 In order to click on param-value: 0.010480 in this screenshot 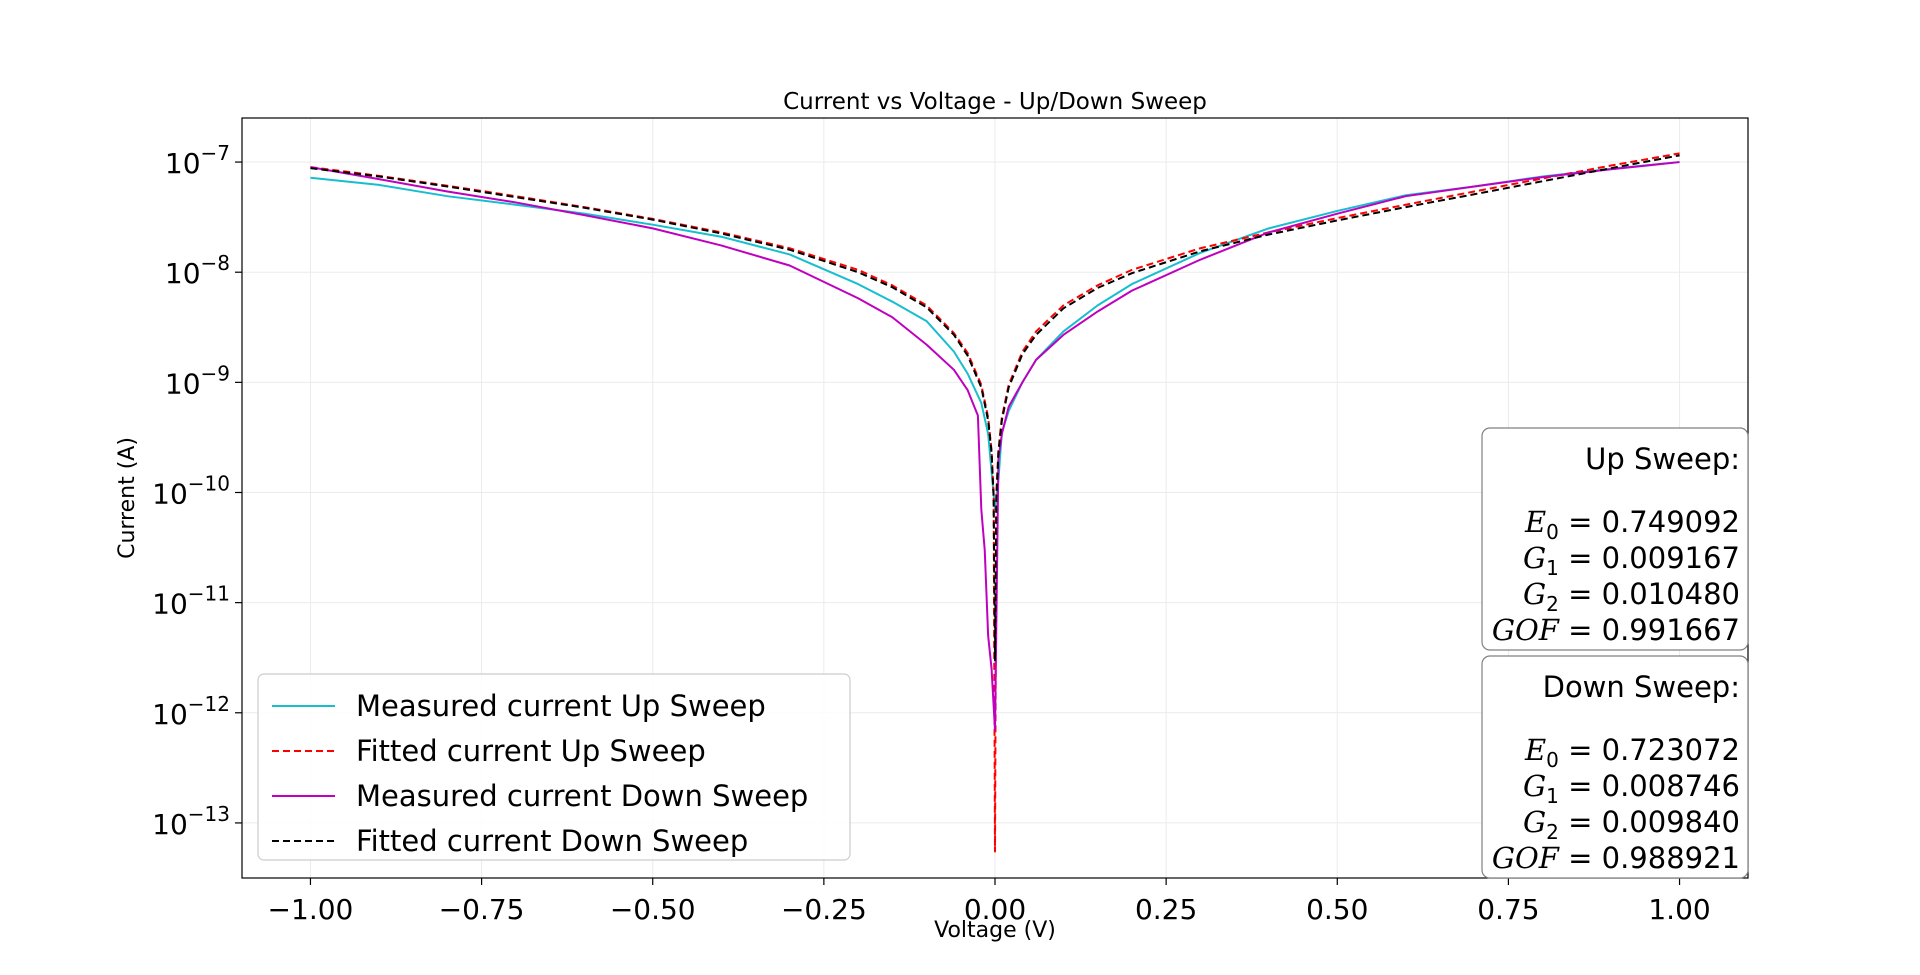, I will do `click(1671, 594)`.